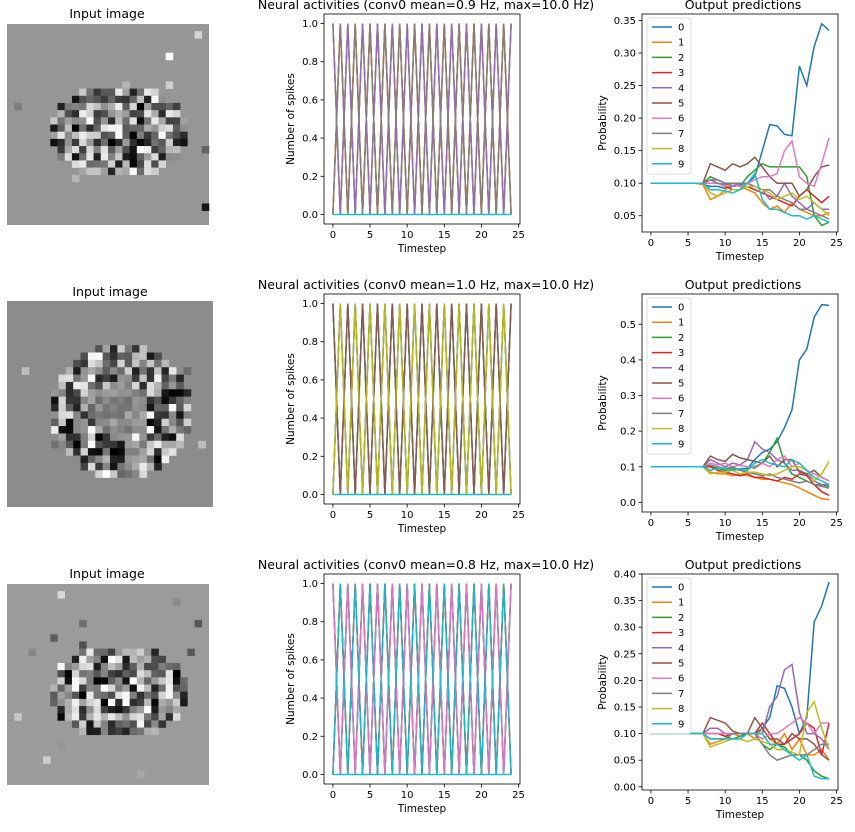 This screenshot has height=832, width=855. Describe the element at coordinates (603, 123) in the screenshot. I see `y-axis-label: Probability` at that location.